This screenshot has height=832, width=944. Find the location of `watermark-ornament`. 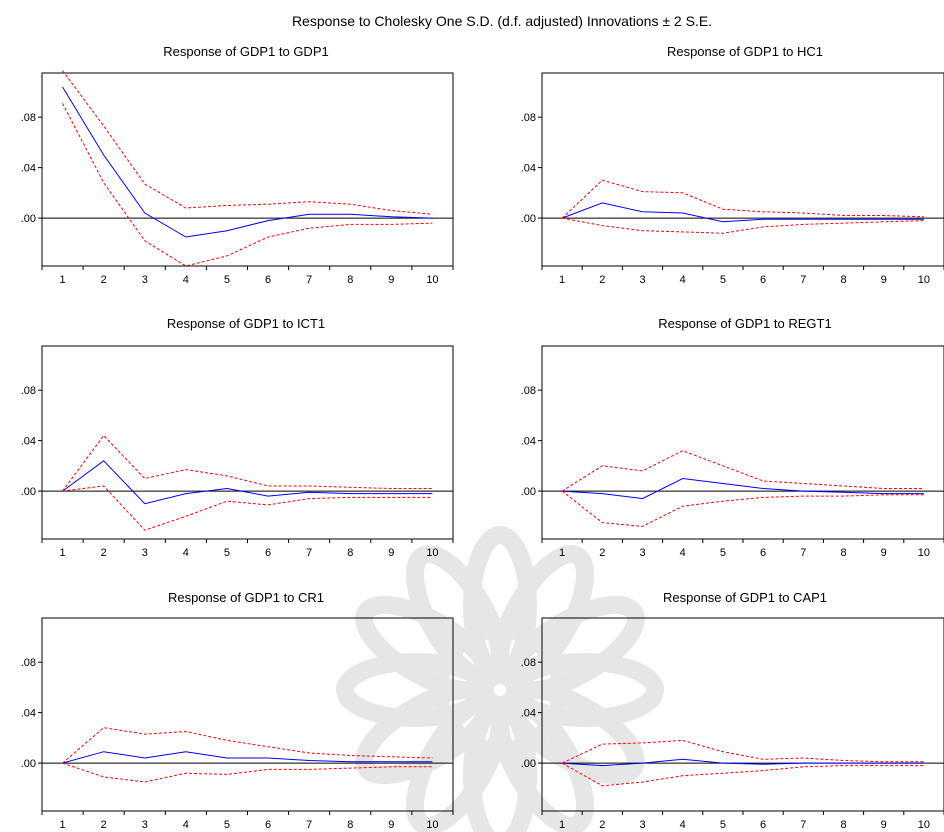

watermark-ornament is located at coordinates (500, 679).